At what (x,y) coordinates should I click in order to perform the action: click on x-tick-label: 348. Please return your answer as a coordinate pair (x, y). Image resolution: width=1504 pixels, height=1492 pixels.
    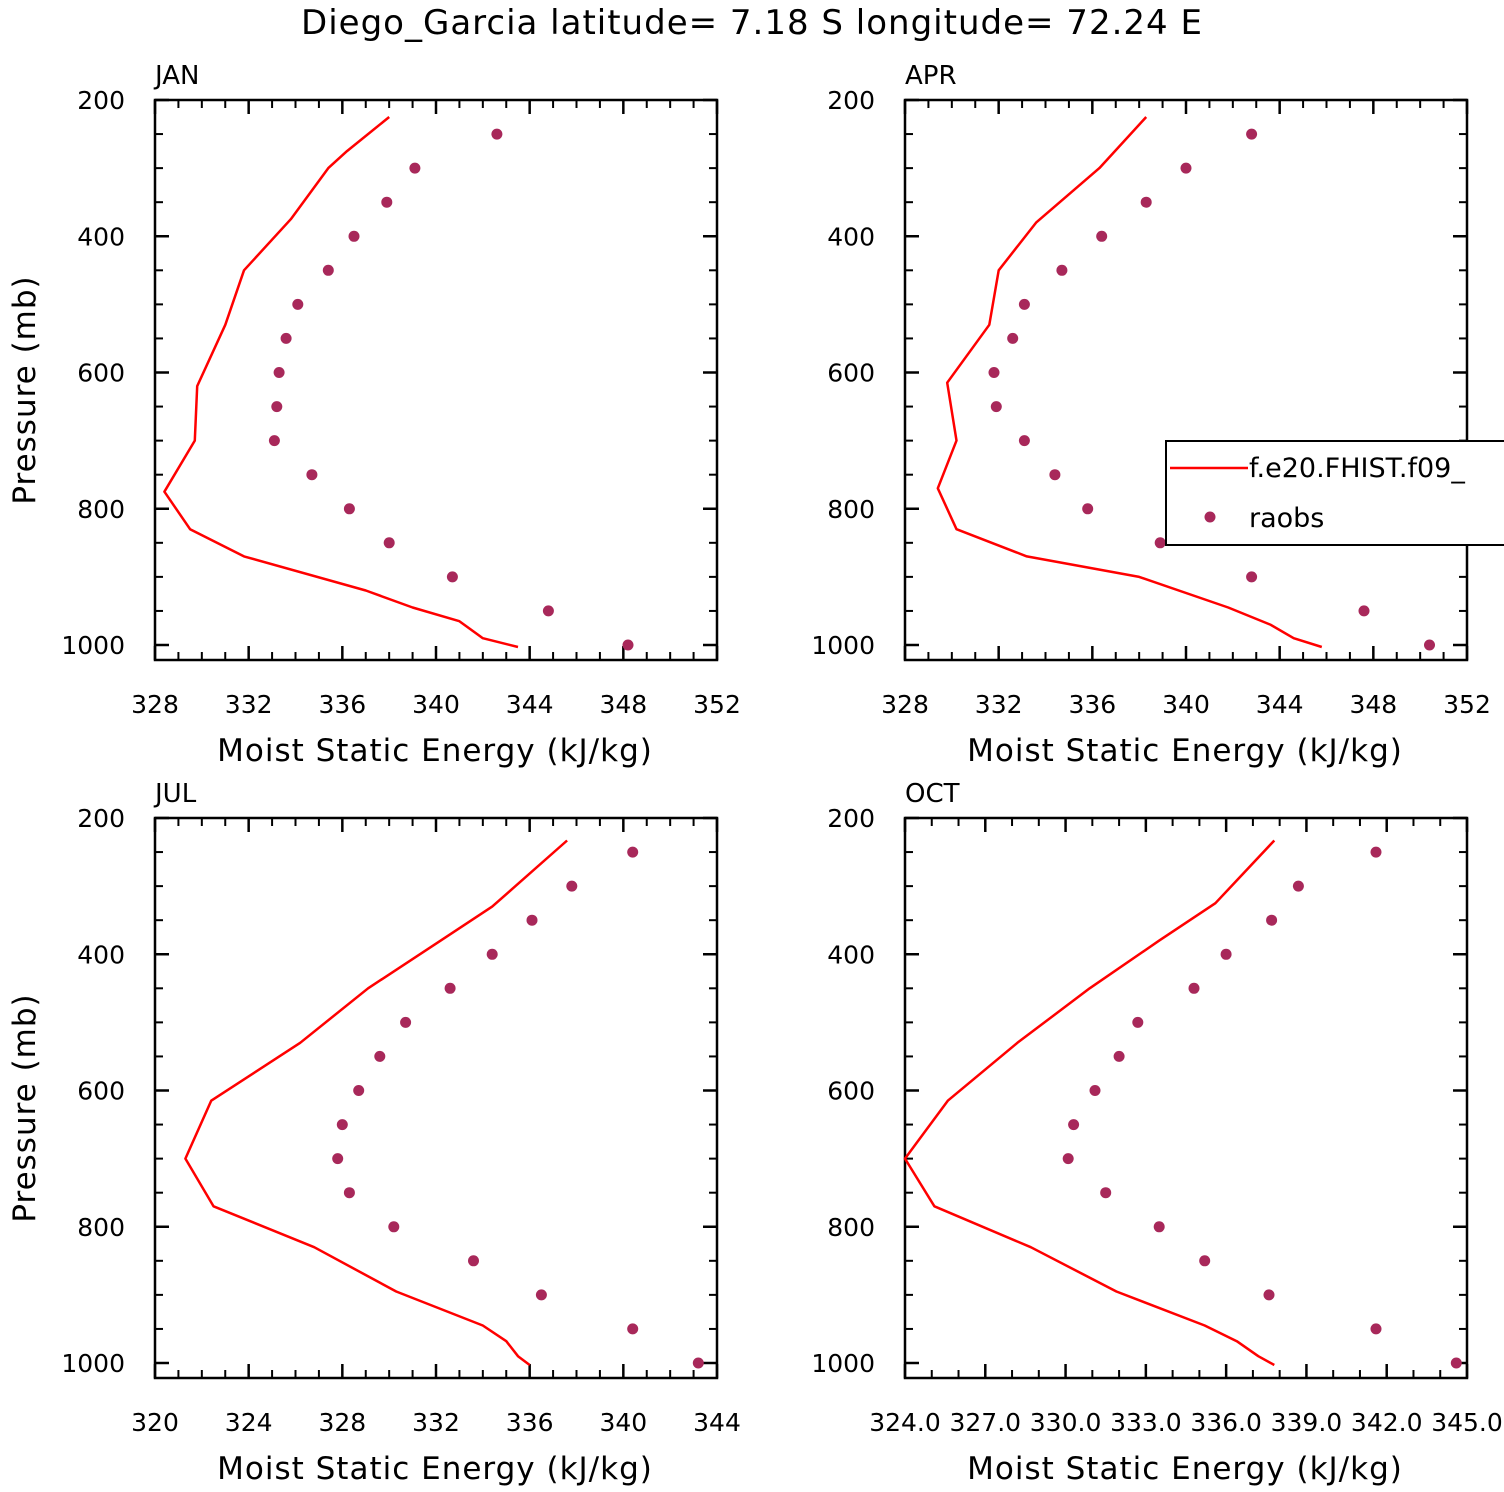
    Looking at the image, I should click on (1373, 704).